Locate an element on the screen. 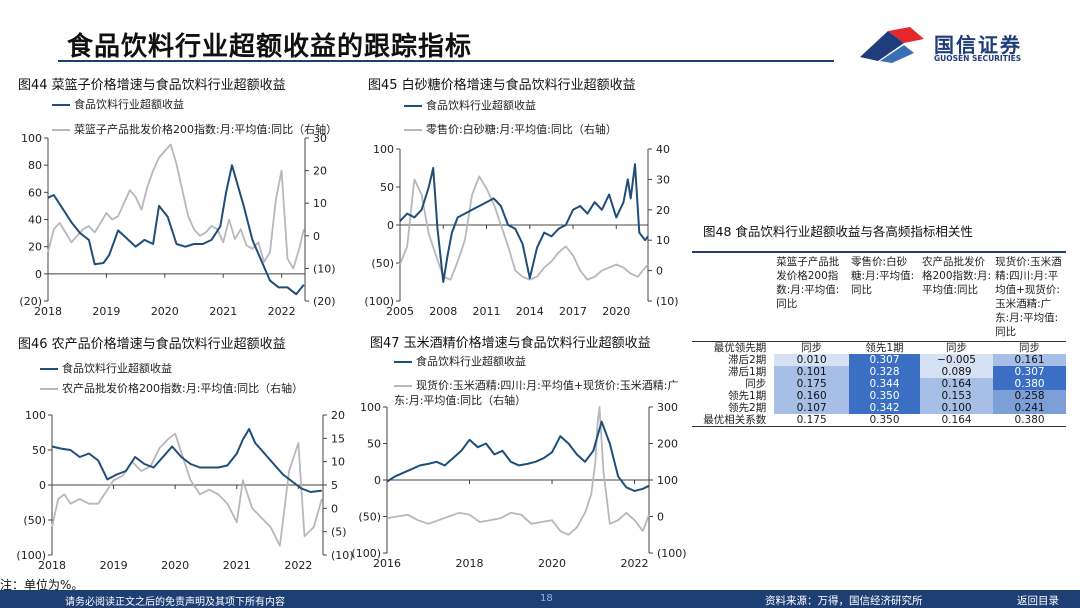 The image size is (1080, 608). table-cell: 0.010 is located at coordinates (812, 360).